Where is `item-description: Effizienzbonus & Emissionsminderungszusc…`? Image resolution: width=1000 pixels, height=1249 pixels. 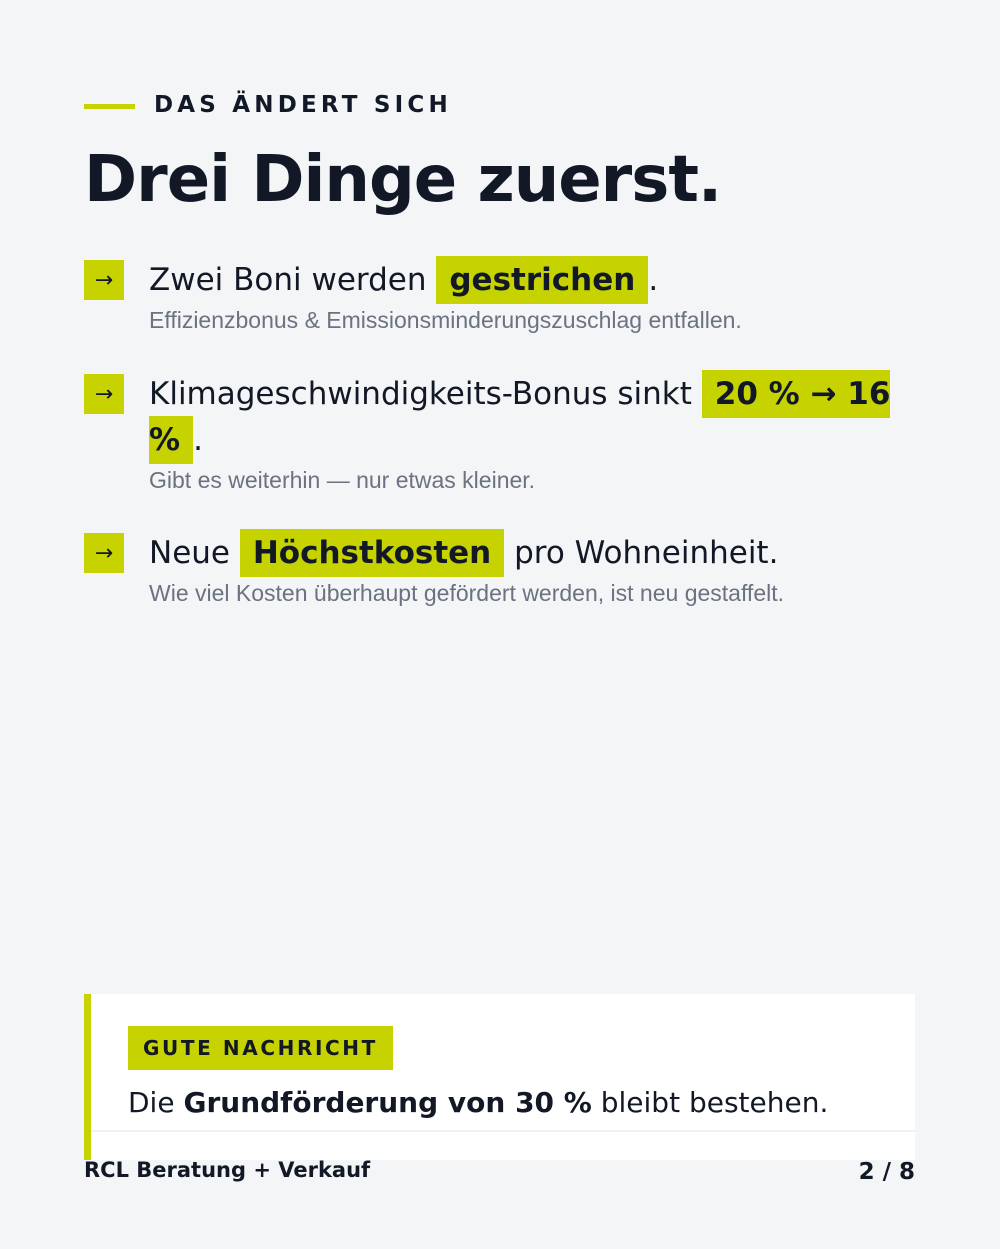 item-description: Effizienzbonus & Emissionsminderungszusc… is located at coordinates (445, 320).